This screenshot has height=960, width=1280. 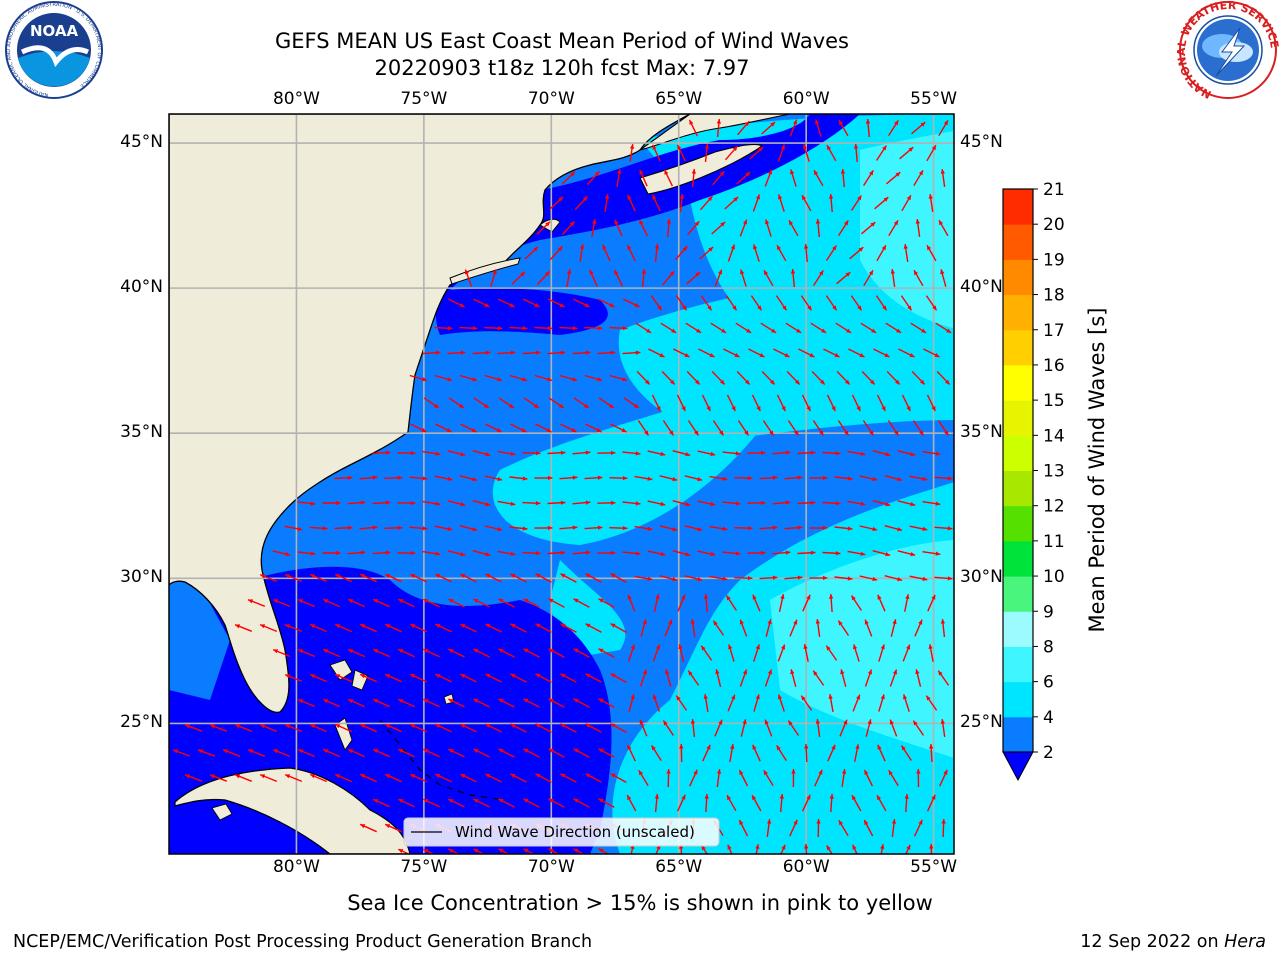 What do you see at coordinates (679, 867) in the screenshot?
I see `lon-label-bottom: 65°W` at bounding box center [679, 867].